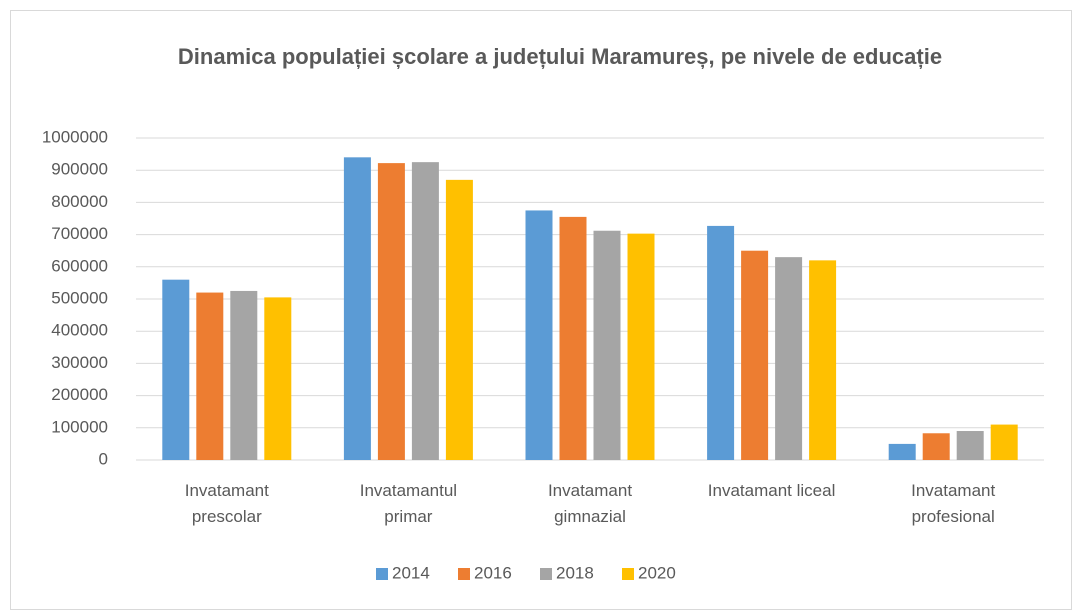 The width and height of the screenshot is (1075, 610). I want to click on x-tick-label: Invatamant gimnazial, so click(590, 503).